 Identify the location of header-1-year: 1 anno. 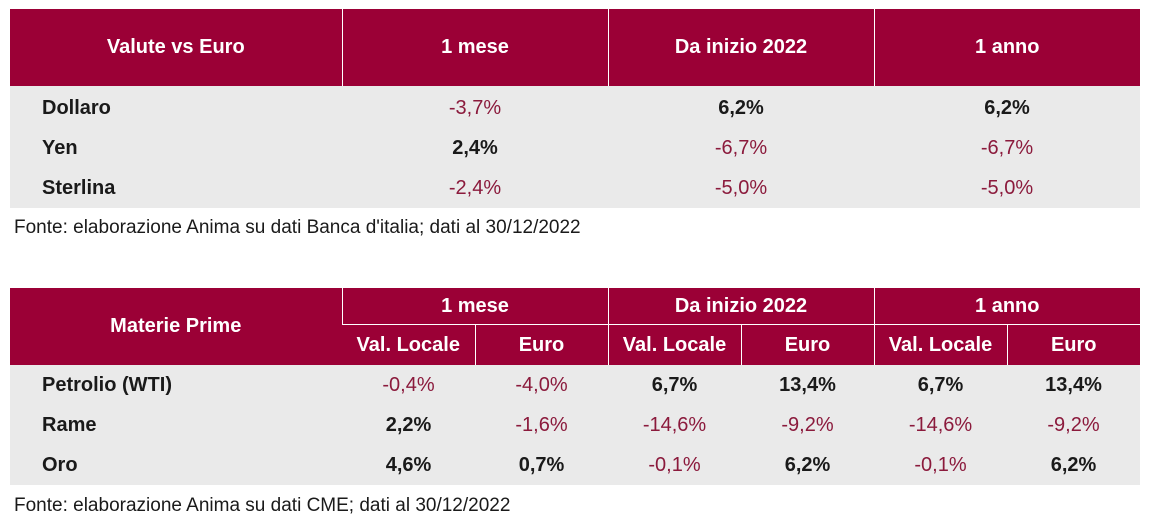
(1006, 47).